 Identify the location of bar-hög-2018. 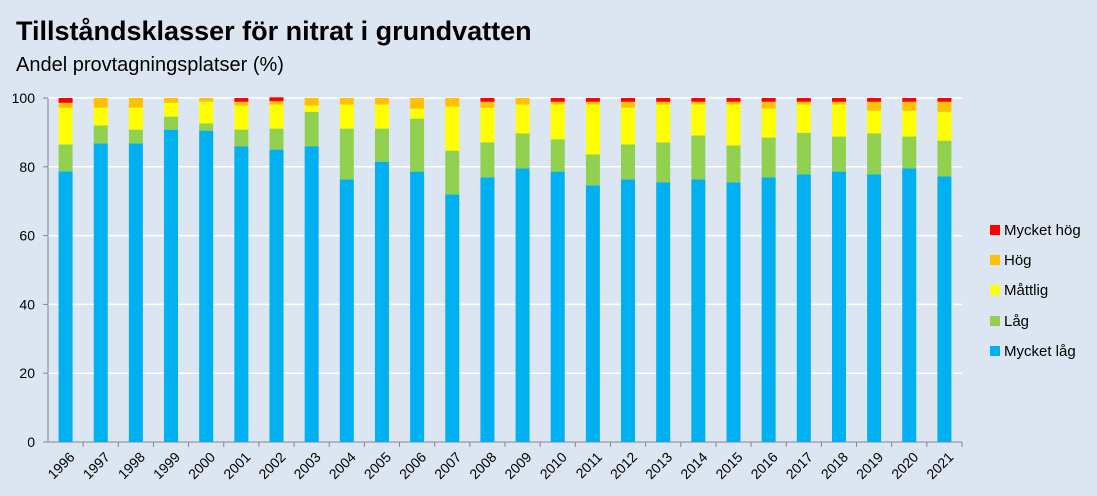
(838, 103).